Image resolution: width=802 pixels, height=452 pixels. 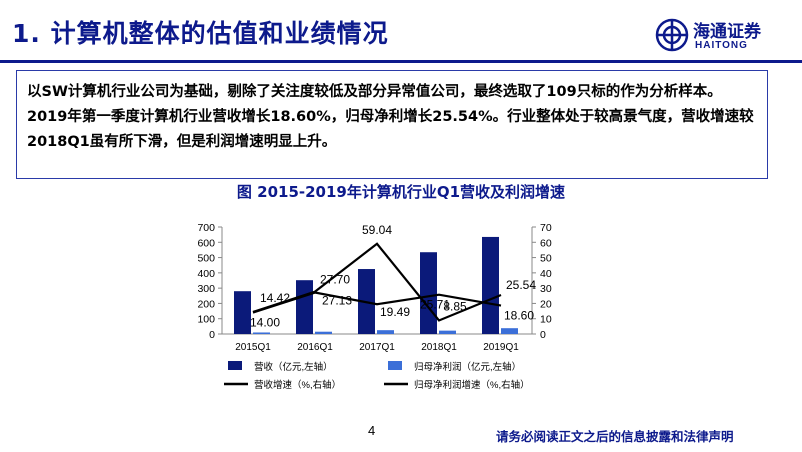 What do you see at coordinates (401, 192) in the screenshot?
I see `chart-title: 图 2015-2019年计算机行业Q1营收及利润增速` at bounding box center [401, 192].